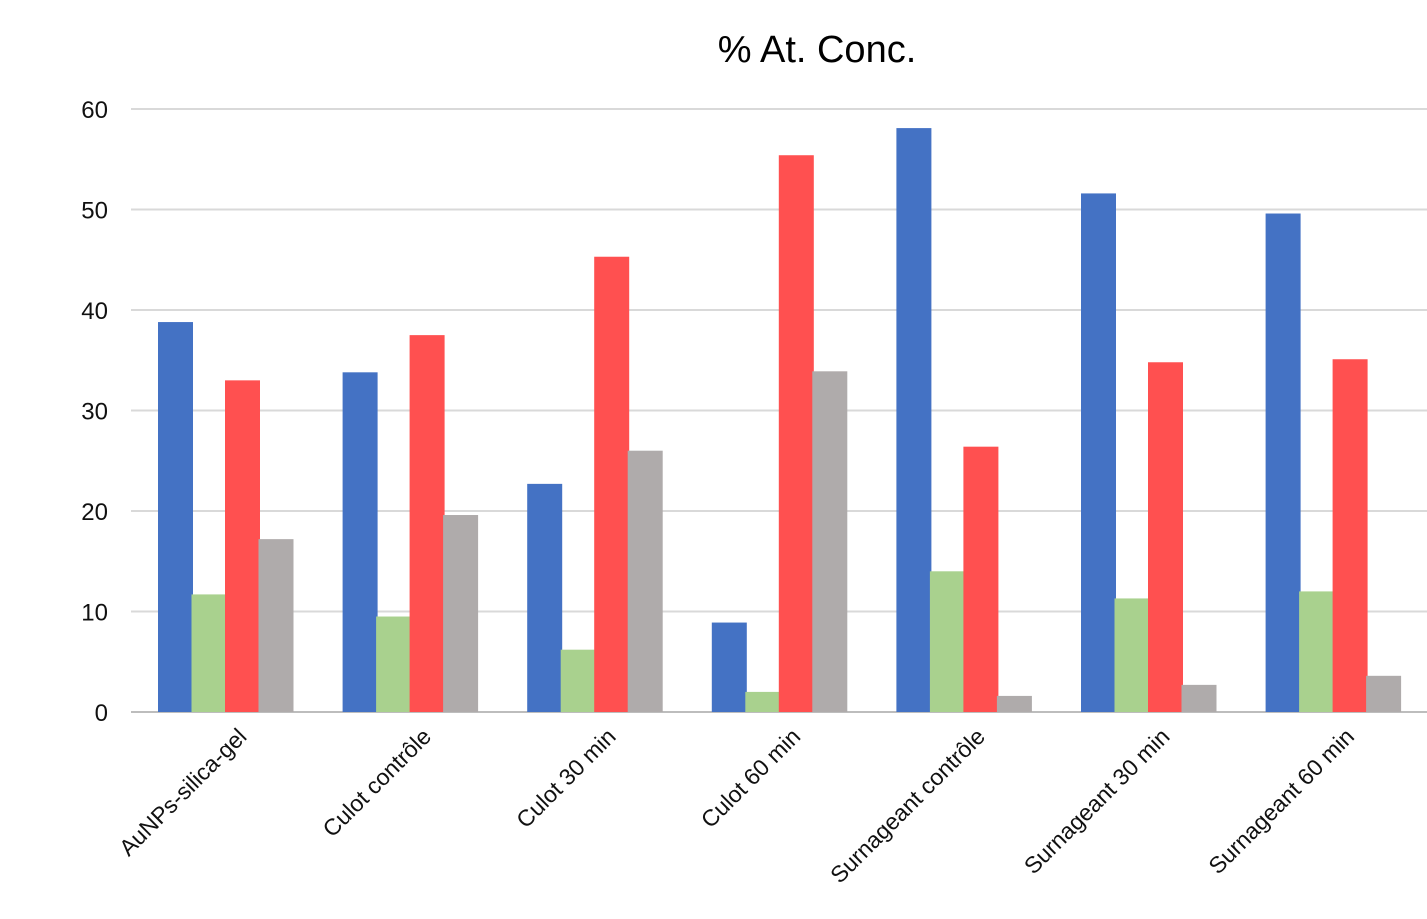 This screenshot has width=1427, height=919. I want to click on x-category-label: Culot 60 min, so click(751, 778).